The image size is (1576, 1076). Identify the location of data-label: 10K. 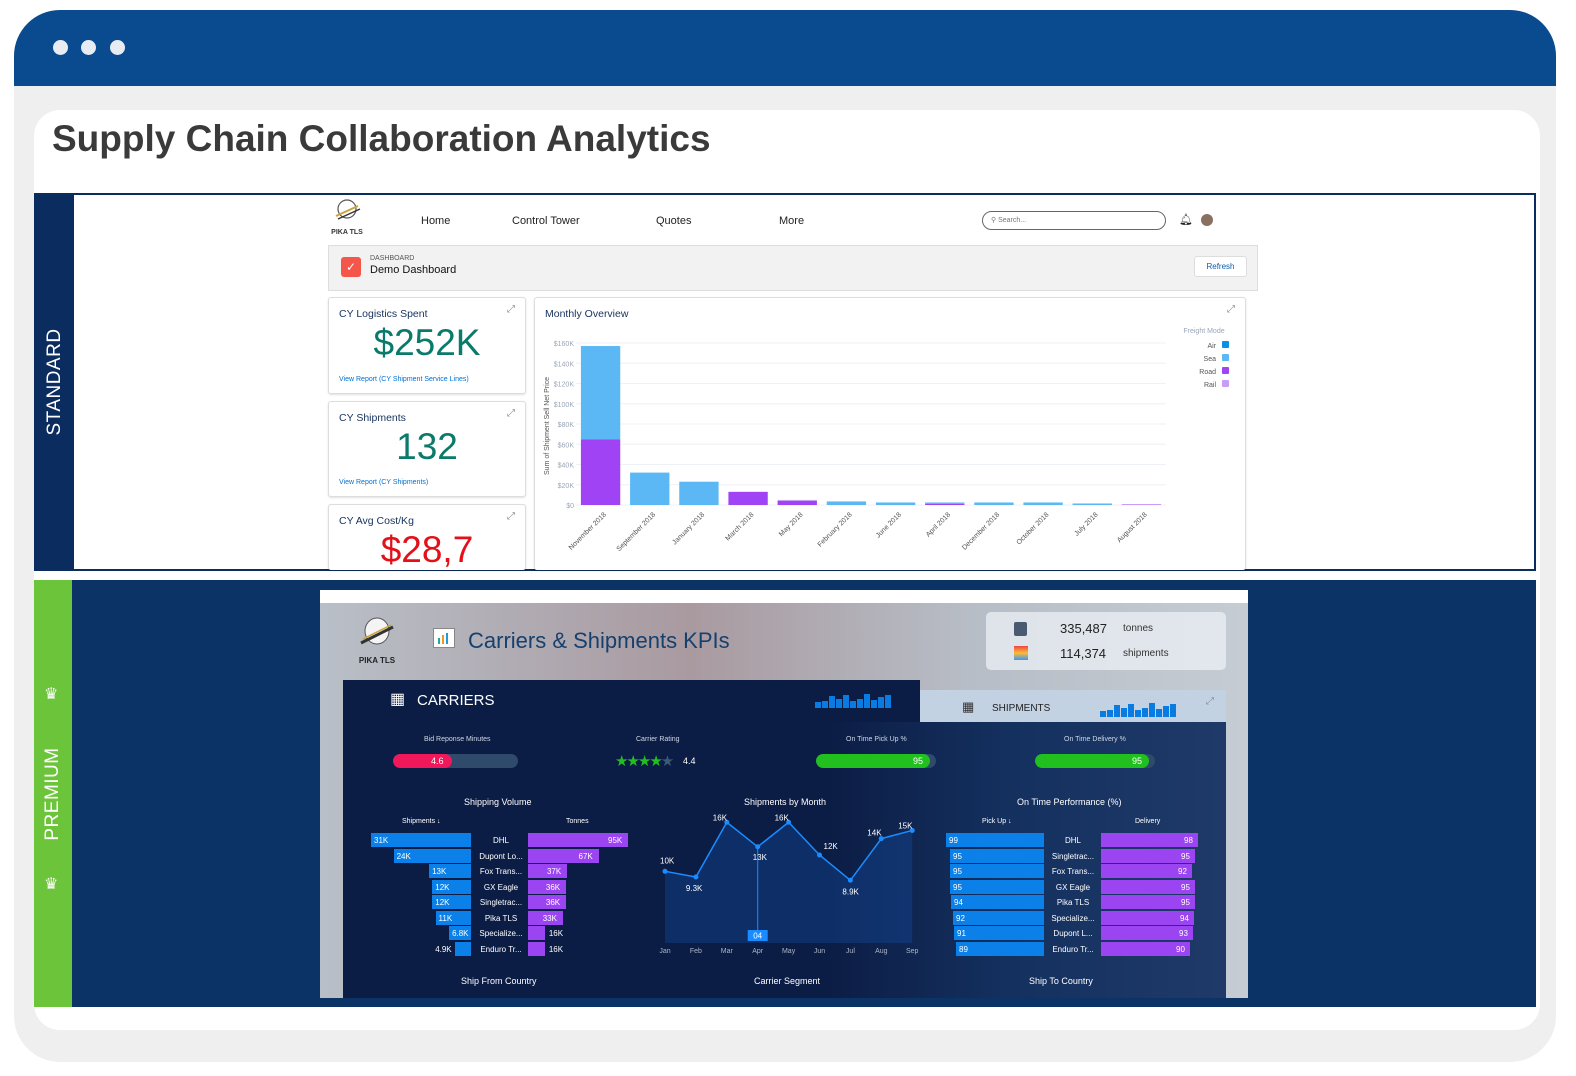
(667, 860).